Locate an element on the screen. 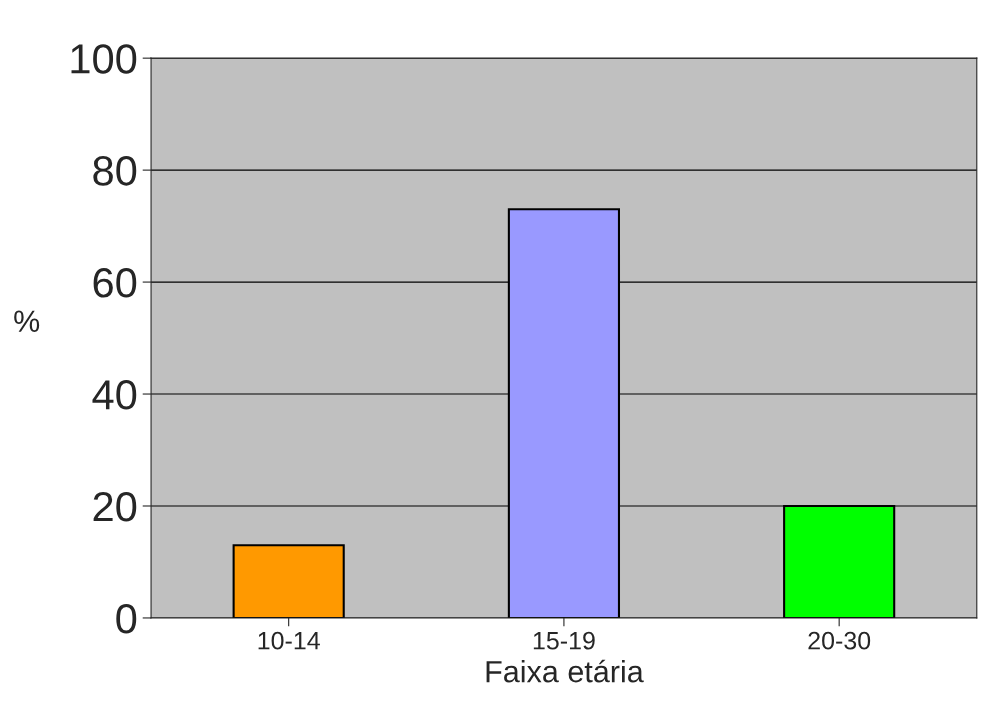 Image resolution: width=1007 pixels, height=727 pixels. y-tick-label: 100 is located at coordinates (104, 59).